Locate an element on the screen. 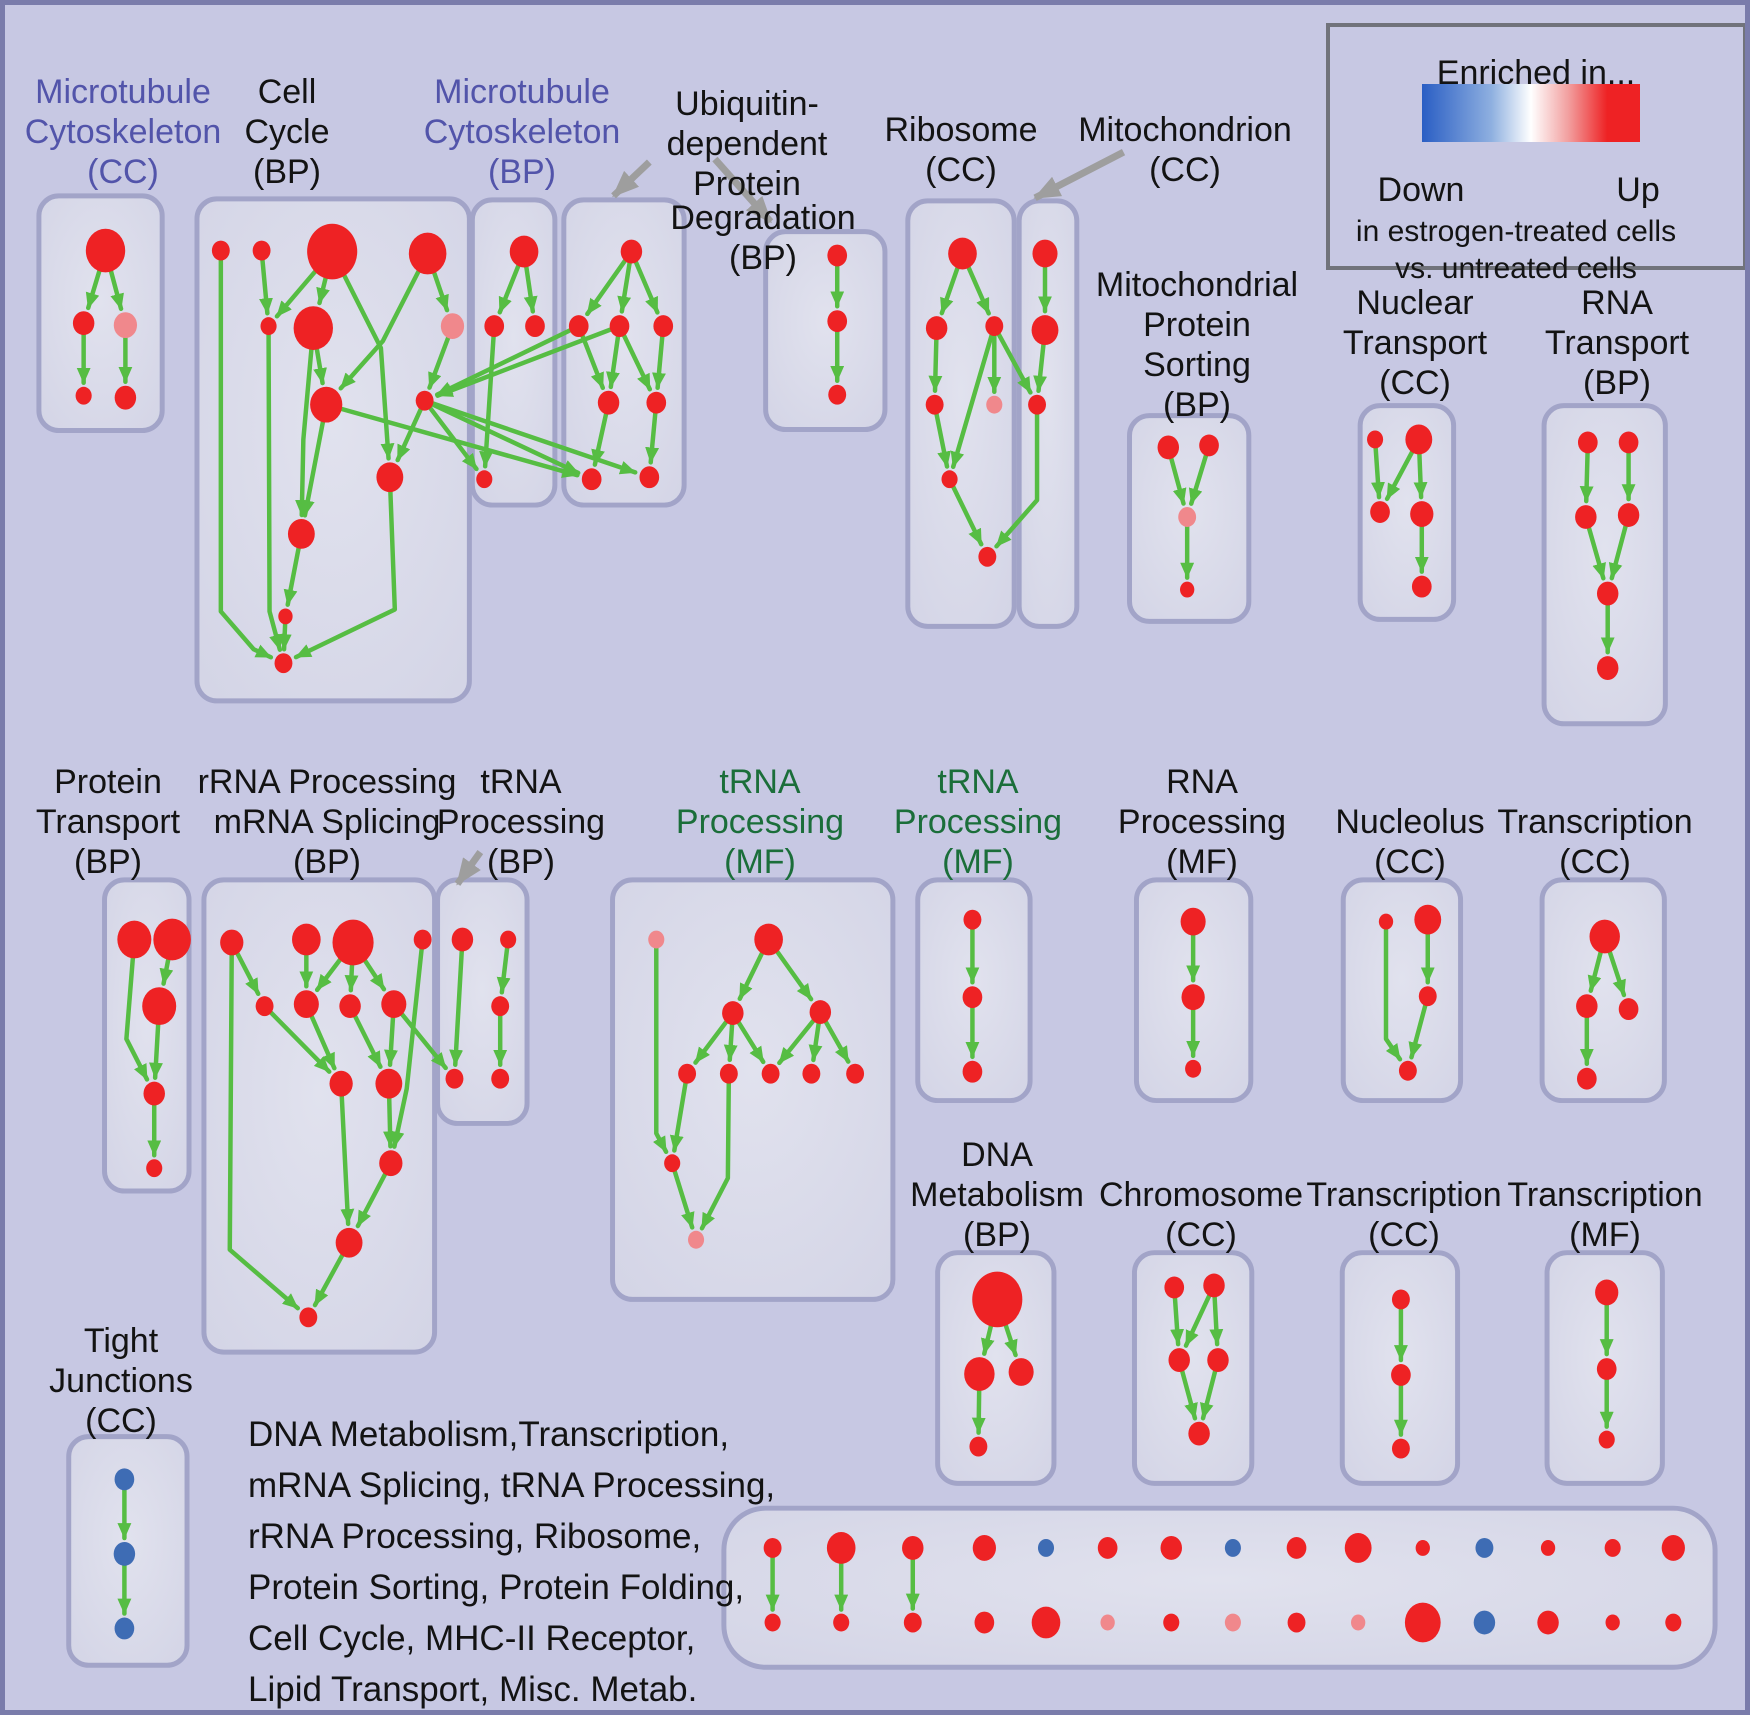  group-label-line: mRNA Splicing is located at coordinates (327, 822).